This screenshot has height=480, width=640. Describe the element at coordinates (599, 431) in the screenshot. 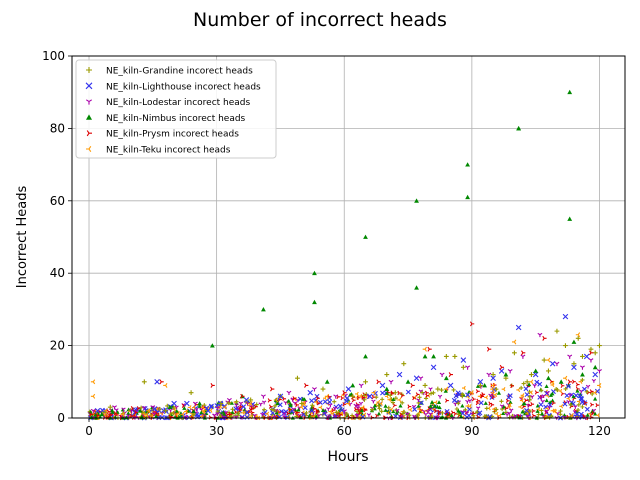

I see `x-tick-label: 120` at that location.